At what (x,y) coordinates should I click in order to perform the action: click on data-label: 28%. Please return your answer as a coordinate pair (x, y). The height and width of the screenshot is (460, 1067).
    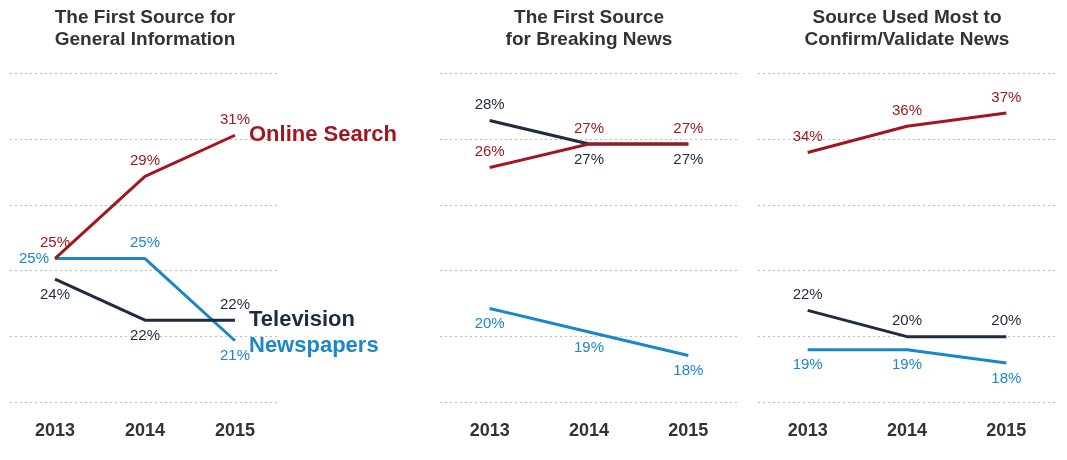
    Looking at the image, I should click on (489, 104).